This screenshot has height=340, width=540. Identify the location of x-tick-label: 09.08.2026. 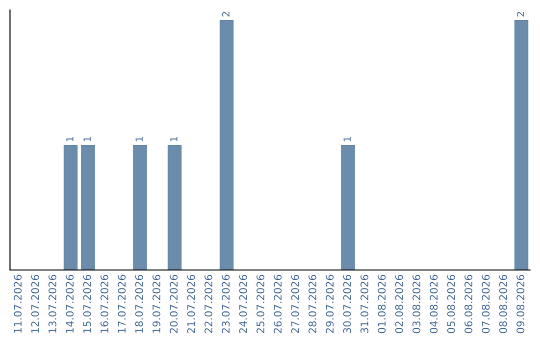
(520, 304).